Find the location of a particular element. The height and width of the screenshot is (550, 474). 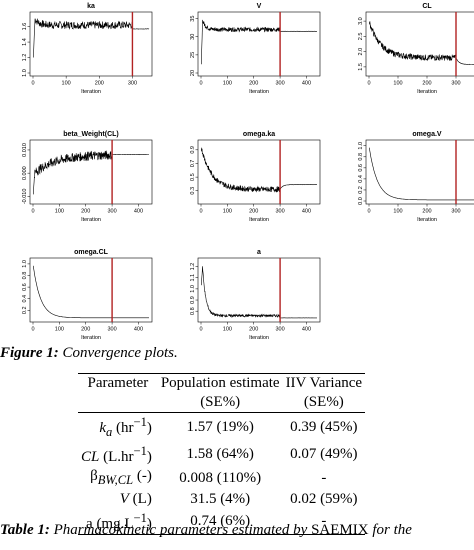

table-row: a (mg.L−1) 0.74 (6%) - is located at coordinates (222, 522).